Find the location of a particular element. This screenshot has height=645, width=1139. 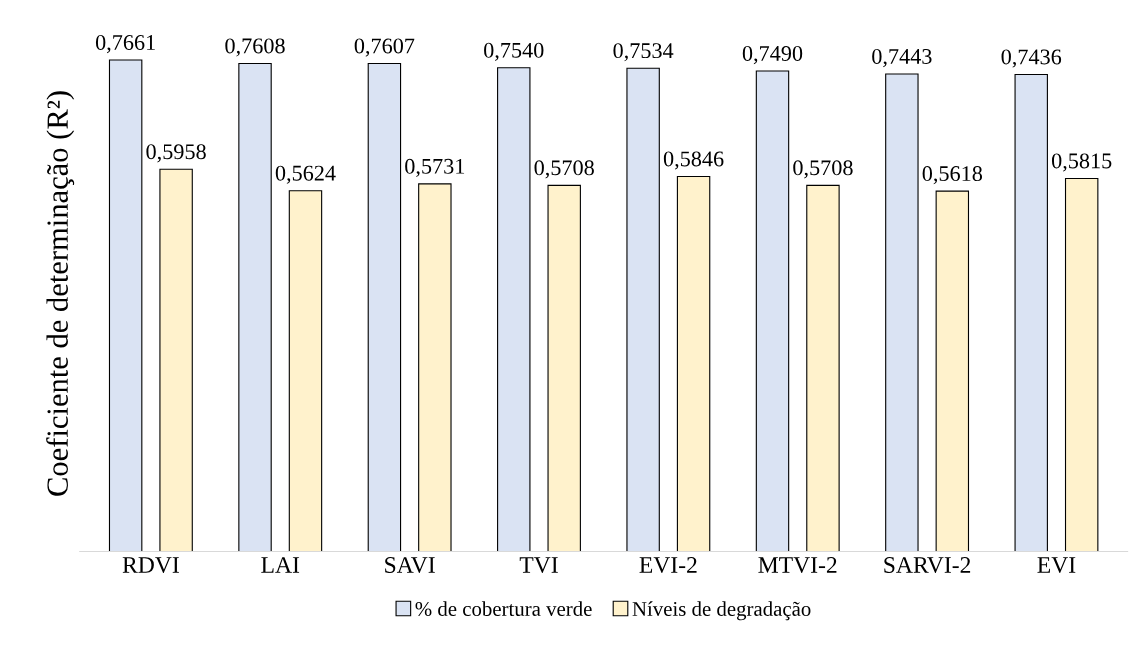

data-label: 0,5958 is located at coordinates (176, 153).